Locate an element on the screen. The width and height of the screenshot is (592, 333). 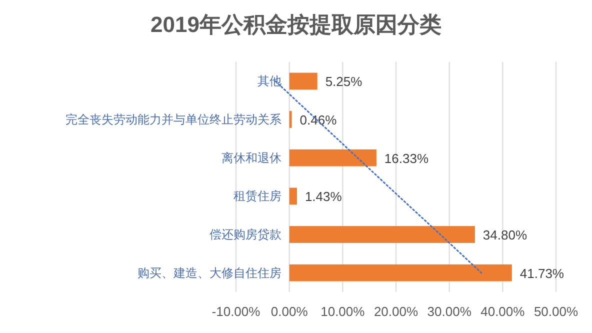
data-label: 5.25% is located at coordinates (344, 82).